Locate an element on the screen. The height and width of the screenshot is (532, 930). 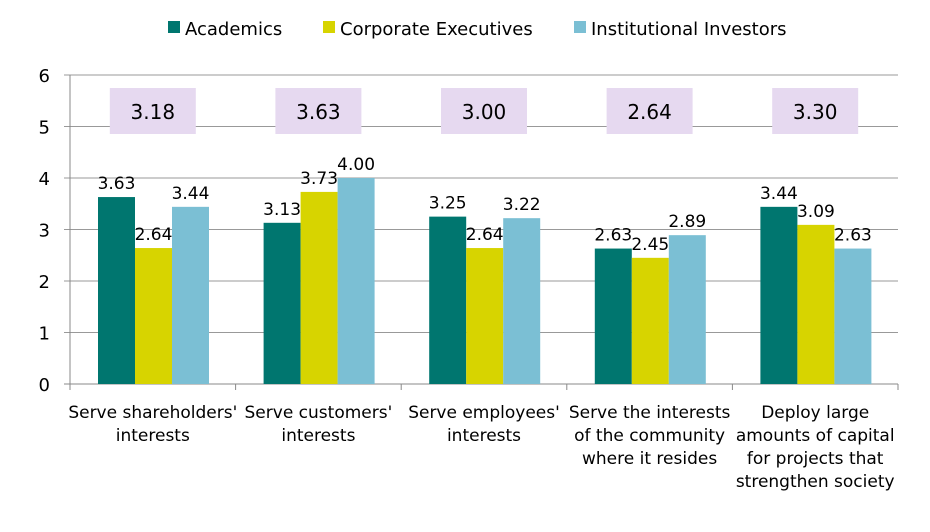
y-tick-label: 2 is located at coordinates (44, 282).